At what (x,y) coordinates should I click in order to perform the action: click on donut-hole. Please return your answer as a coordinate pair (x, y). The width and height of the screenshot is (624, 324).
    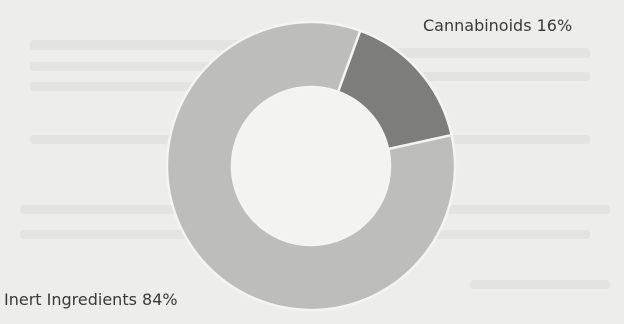
    Looking at the image, I should click on (311, 166).